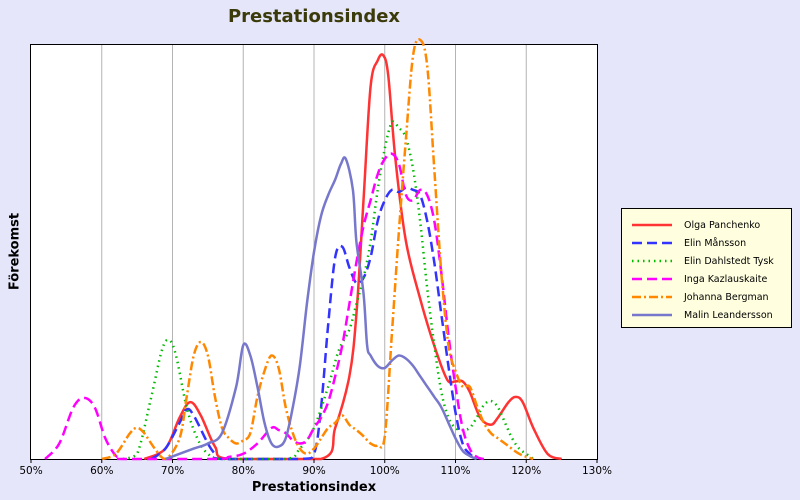  What do you see at coordinates (314, 16) in the screenshot?
I see `chart-title: Prestationsindex` at bounding box center [314, 16].